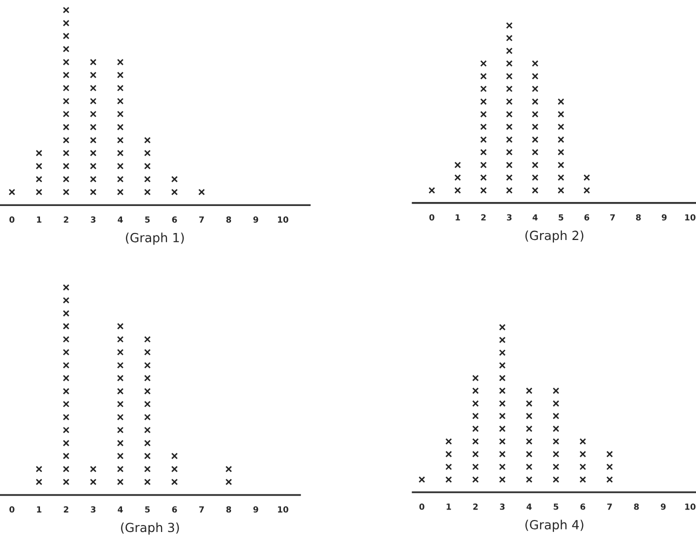 The image size is (696, 550). I want to click on x-tick-label: 3, so click(509, 217).